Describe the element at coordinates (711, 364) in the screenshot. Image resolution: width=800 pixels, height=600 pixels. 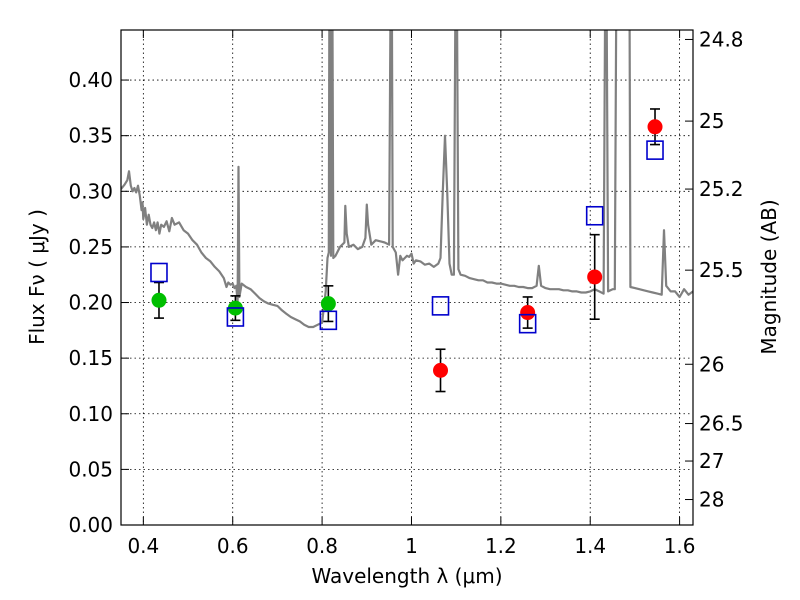
I see `right-tick-label: 26` at that location.